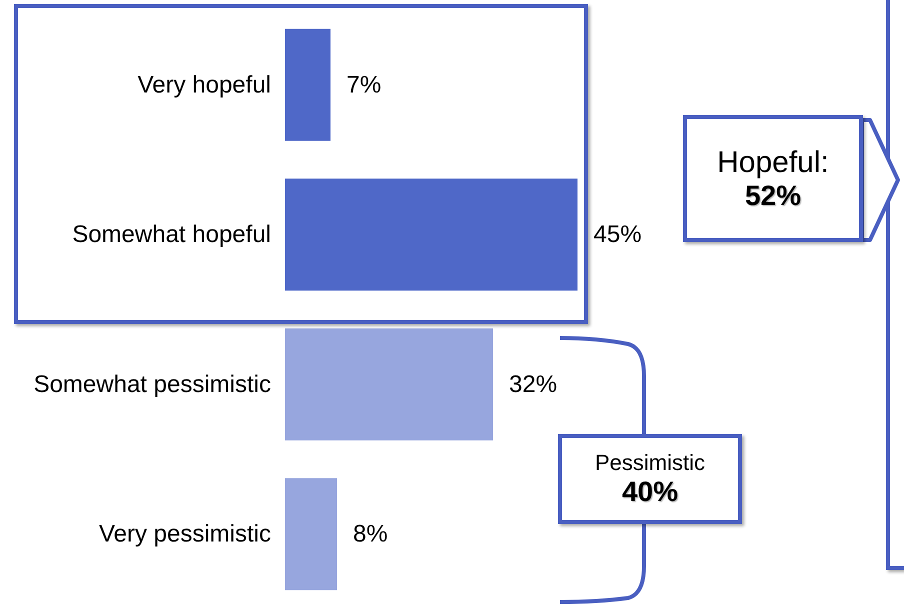 The image size is (904, 609). I want to click on data-label: 32%, so click(533, 384).